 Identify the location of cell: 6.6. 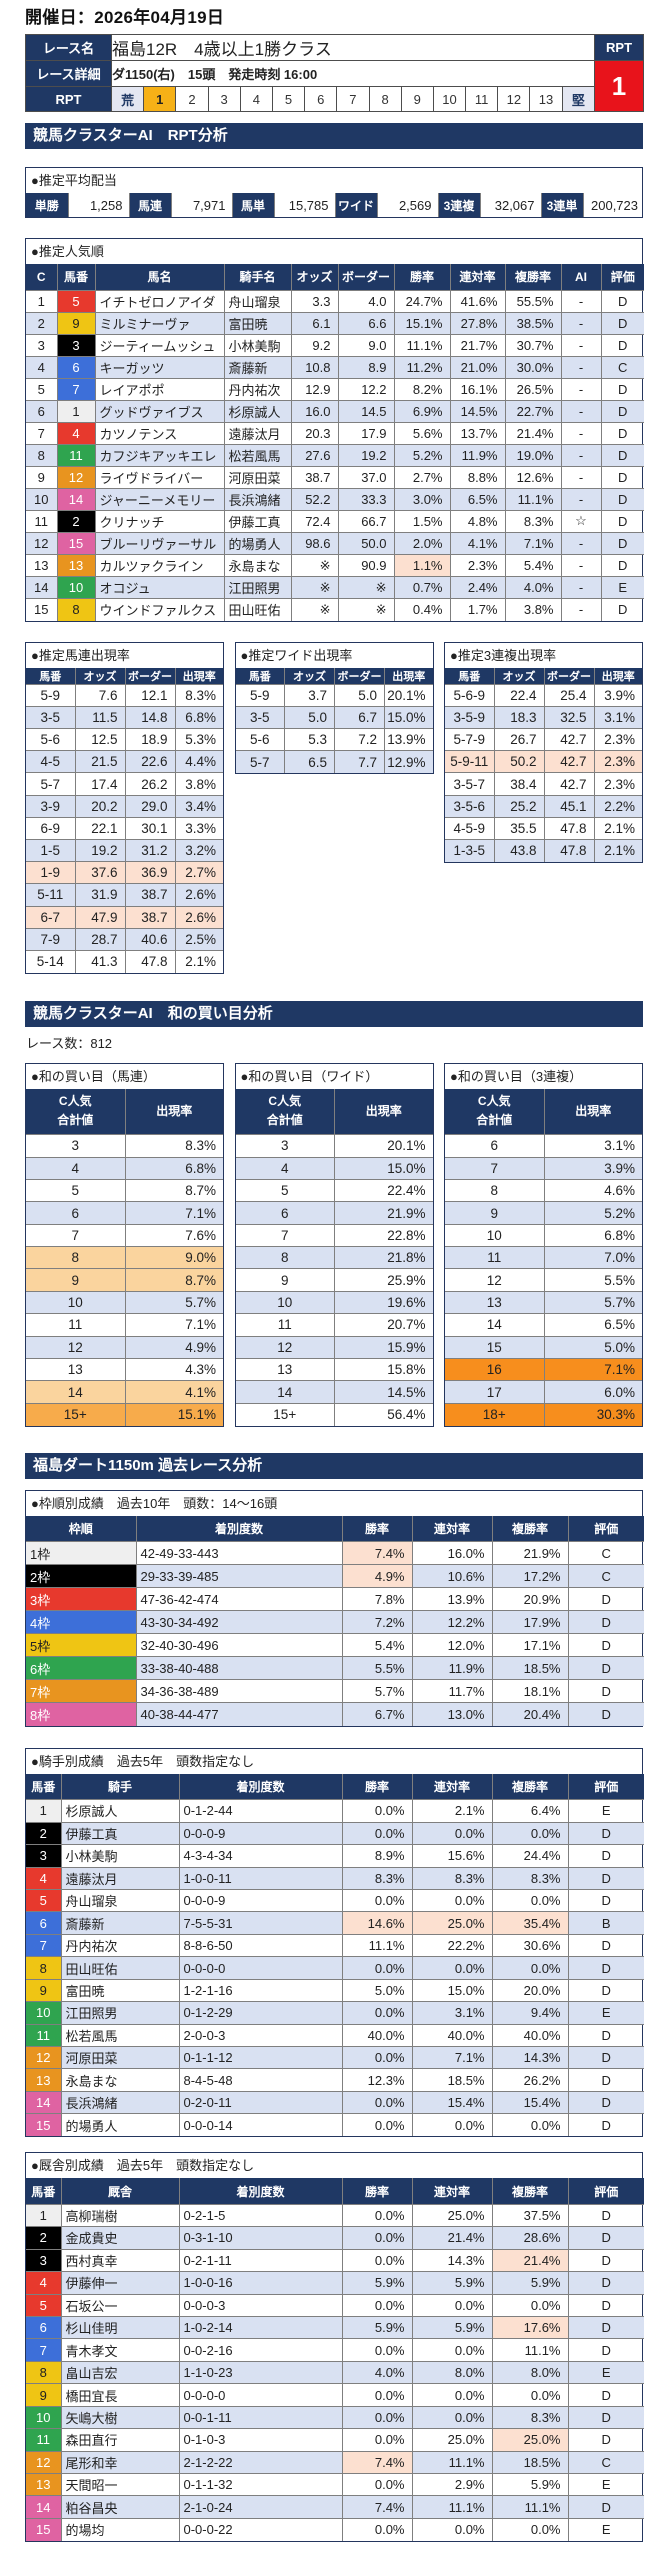
(366, 323).